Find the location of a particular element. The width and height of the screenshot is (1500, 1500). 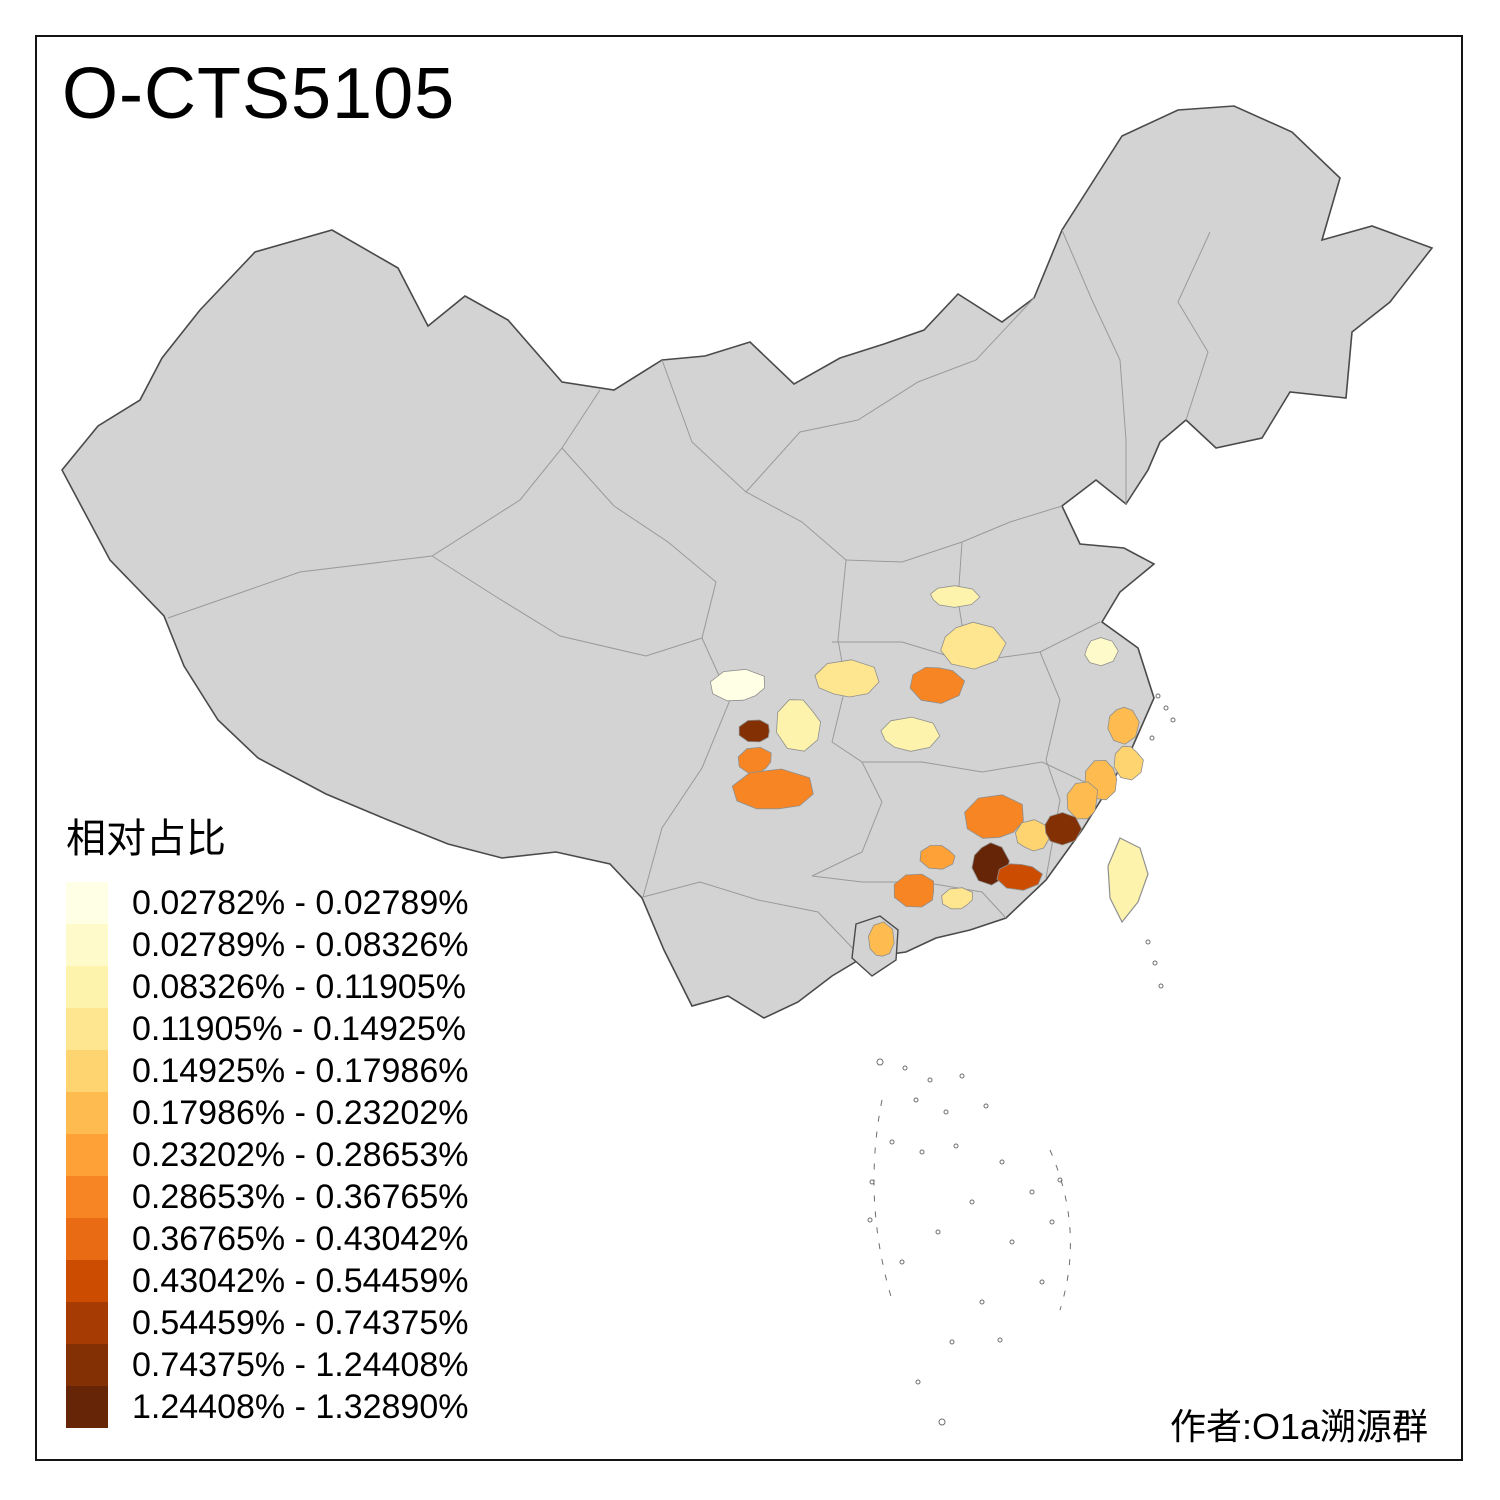

legend-item: 0.14925% - 0.17986% is located at coordinates (267, 1071).